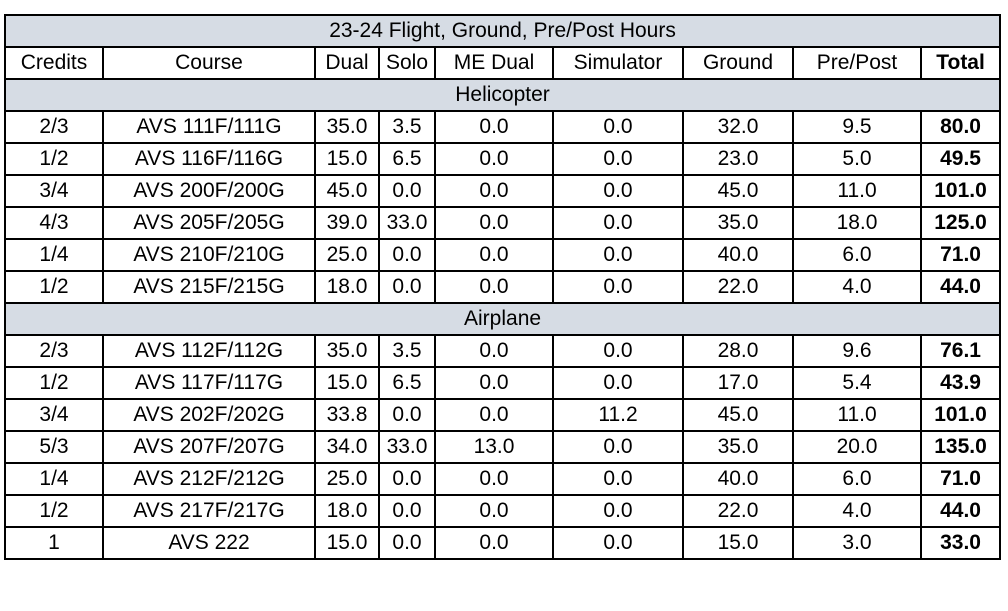  What do you see at coordinates (857, 63) in the screenshot?
I see `column-header-pre-post: Pre/Post` at bounding box center [857, 63].